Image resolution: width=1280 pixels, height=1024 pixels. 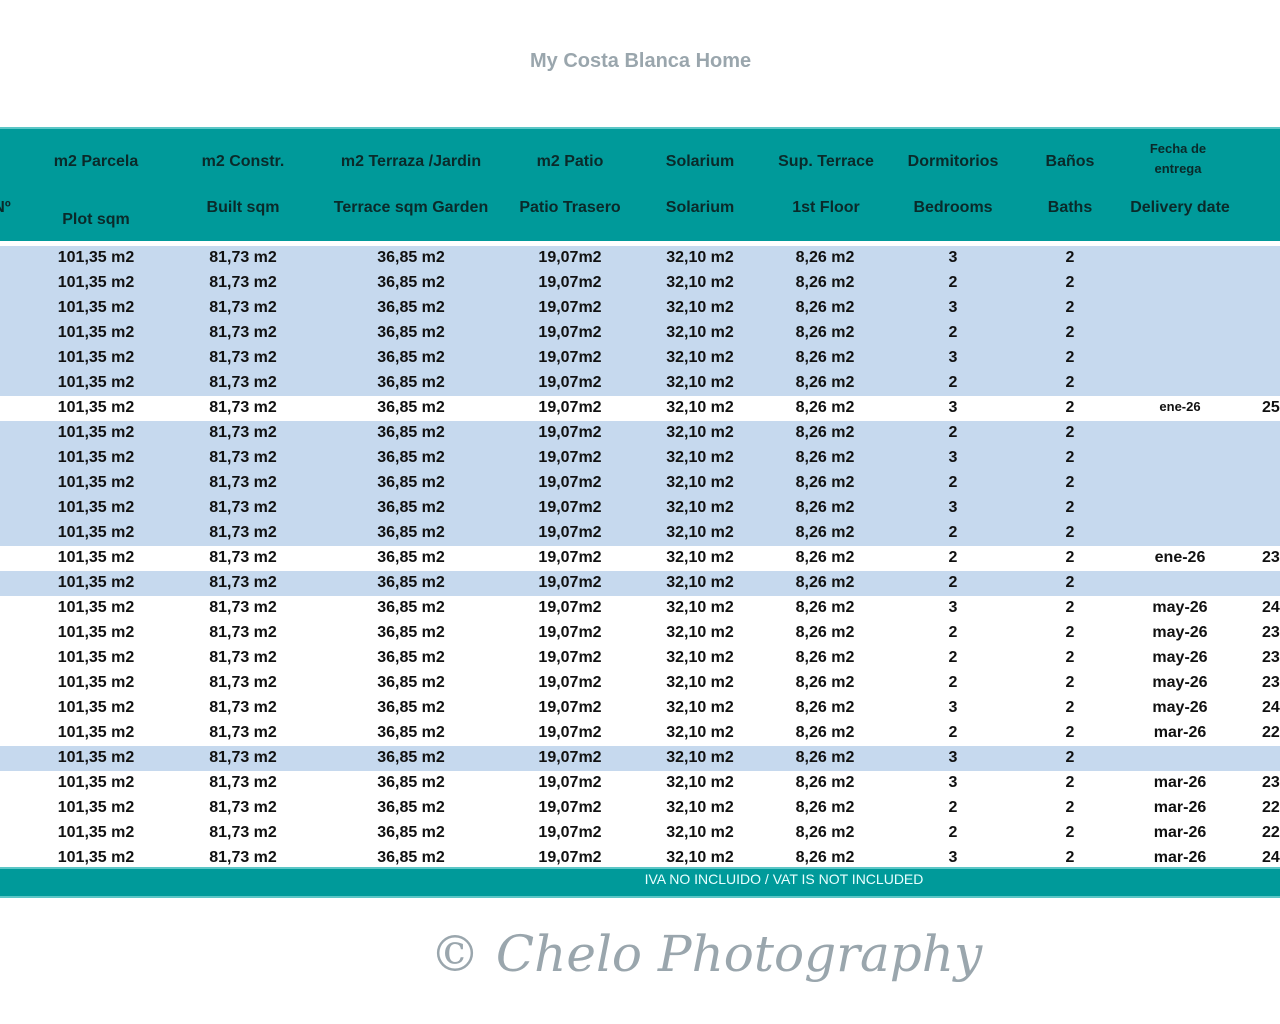 I want to click on header-terrace-es: m2 Terraza /Jardin, so click(x=411, y=161).